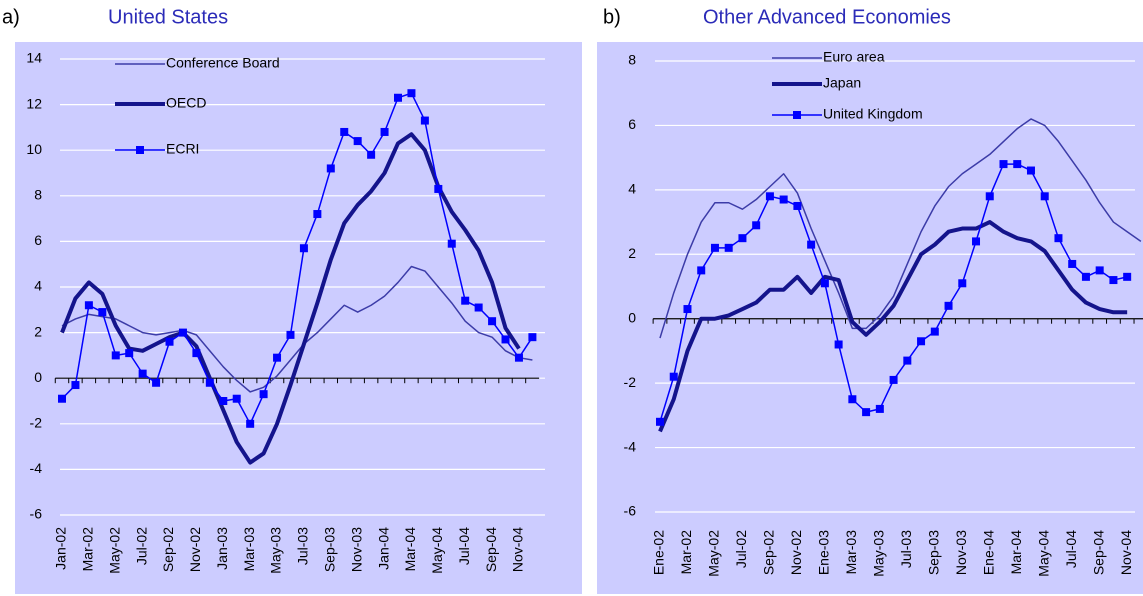 This screenshot has height=596, width=1143. What do you see at coordinates (827, 17) in the screenshot?
I see `chart-title: Other Advanced Economies` at bounding box center [827, 17].